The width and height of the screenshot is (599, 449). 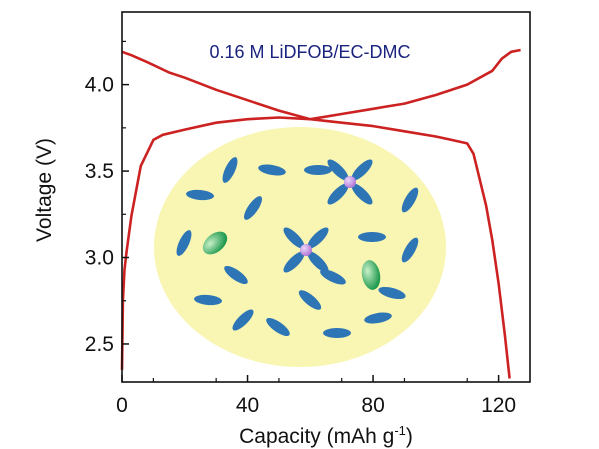 I want to click on x-tick-label: 120, so click(x=498, y=405).